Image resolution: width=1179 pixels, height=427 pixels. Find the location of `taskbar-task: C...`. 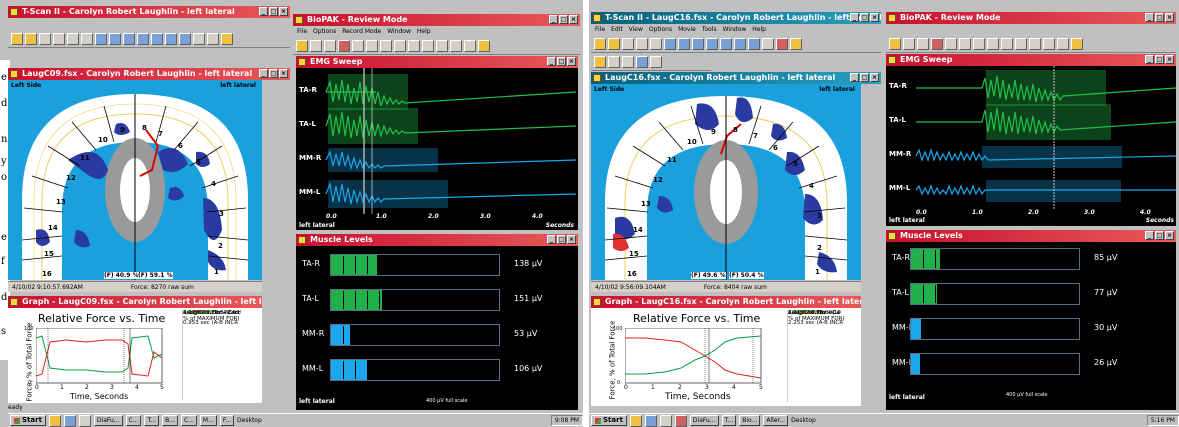

taskbar-task: C... is located at coordinates (189, 420).